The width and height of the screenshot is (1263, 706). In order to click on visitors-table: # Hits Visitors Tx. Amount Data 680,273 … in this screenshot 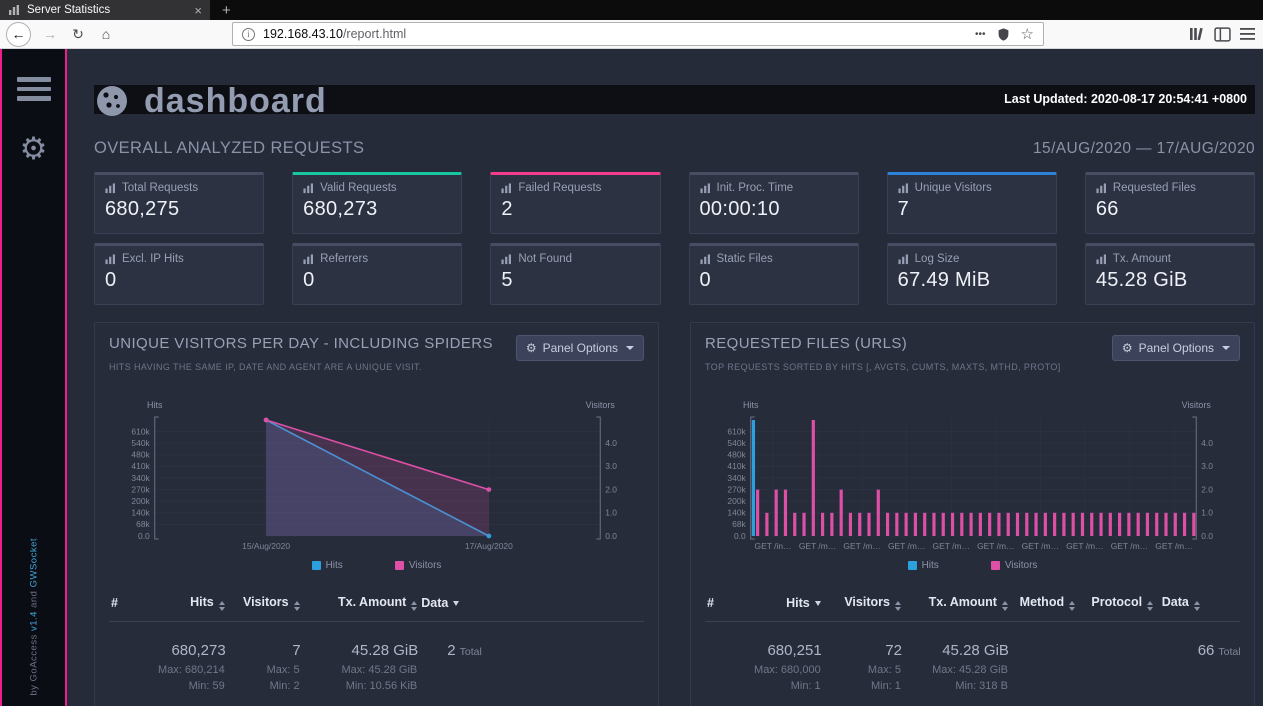, I will do `click(376, 640)`.